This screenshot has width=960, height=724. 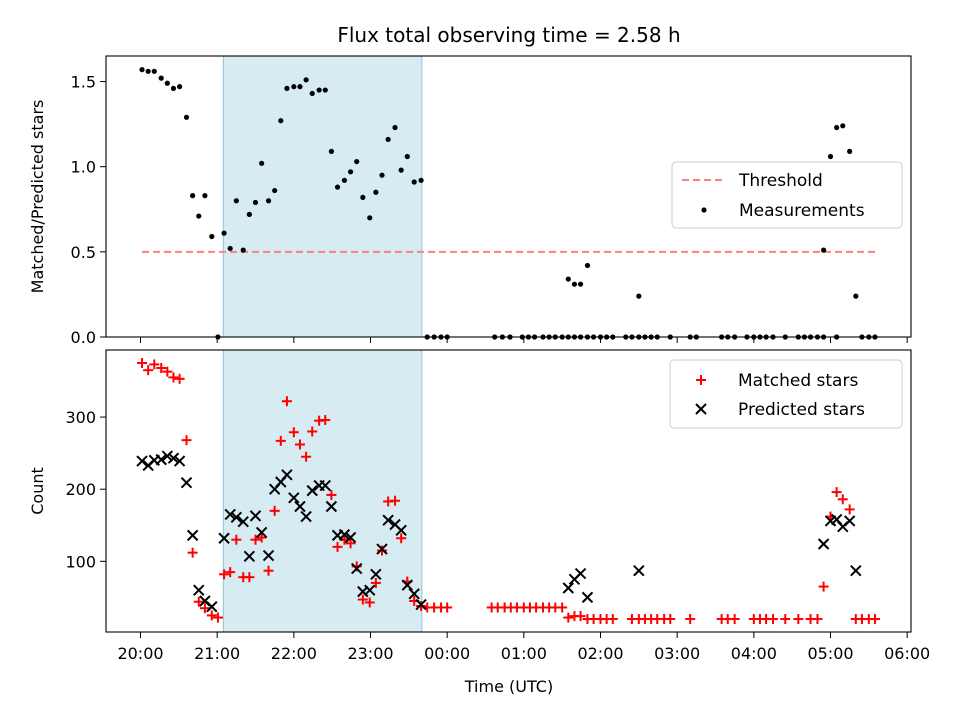 What do you see at coordinates (83, 82) in the screenshot?
I see `top-y-tick-label: 1.5` at bounding box center [83, 82].